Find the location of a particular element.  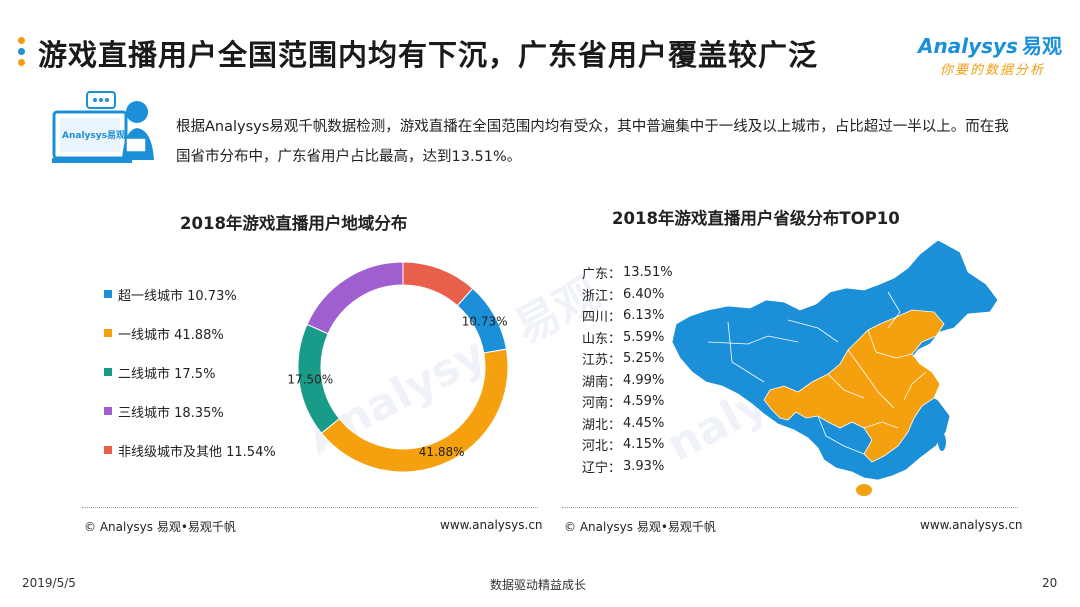

map-province-borders is located at coordinates (817, 373).